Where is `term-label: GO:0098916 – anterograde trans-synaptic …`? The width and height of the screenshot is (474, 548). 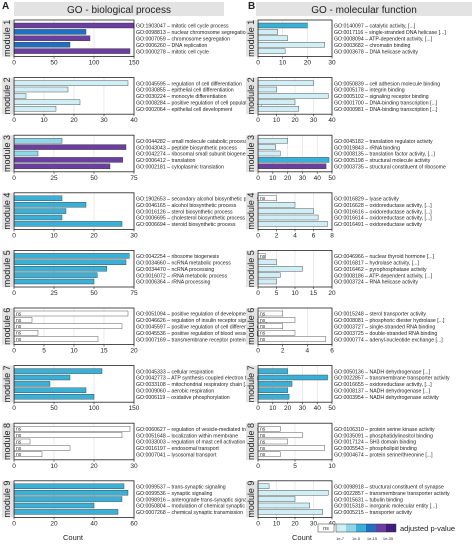 term-label: GO:0098916 – anterograde trans-synaptic … is located at coordinates (195, 500).